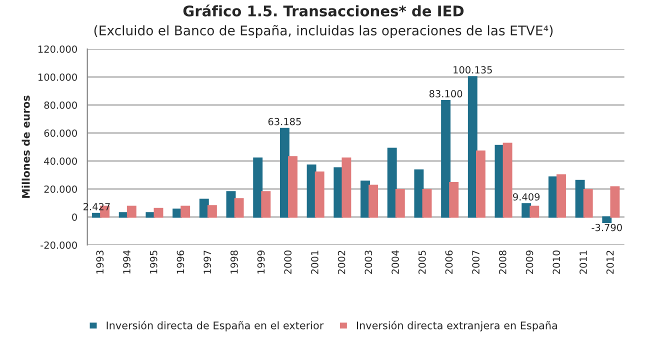 This screenshot has height=350, width=647. I want to click on x-tick-label: 1994, so click(126, 262).